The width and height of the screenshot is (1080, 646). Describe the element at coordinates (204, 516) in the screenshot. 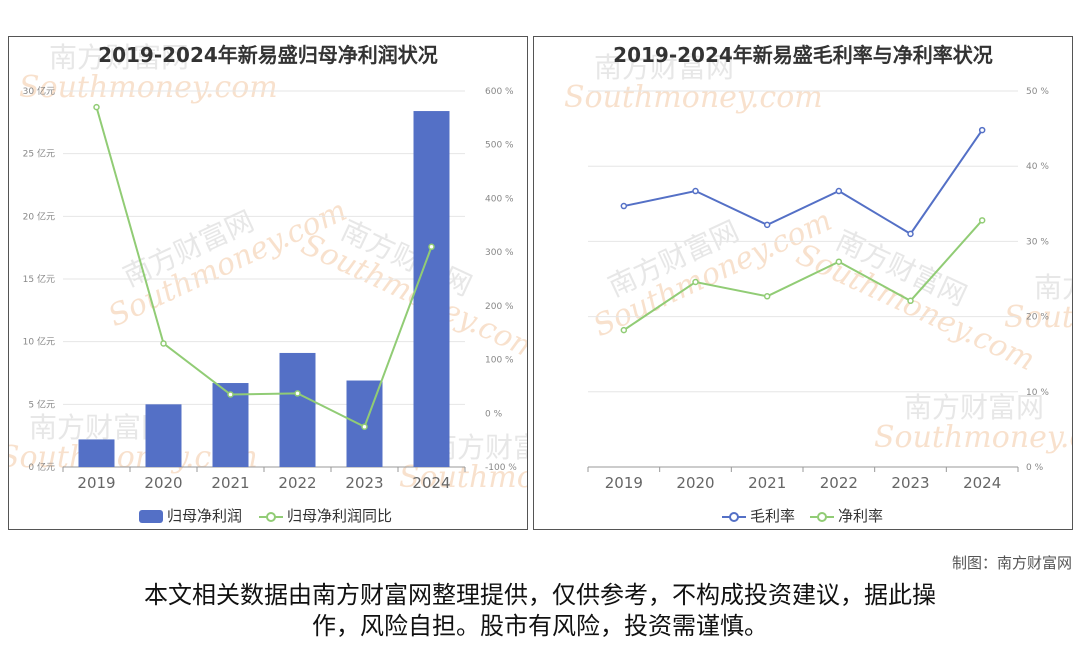

I see `legend-label: 归母净利润` at that location.